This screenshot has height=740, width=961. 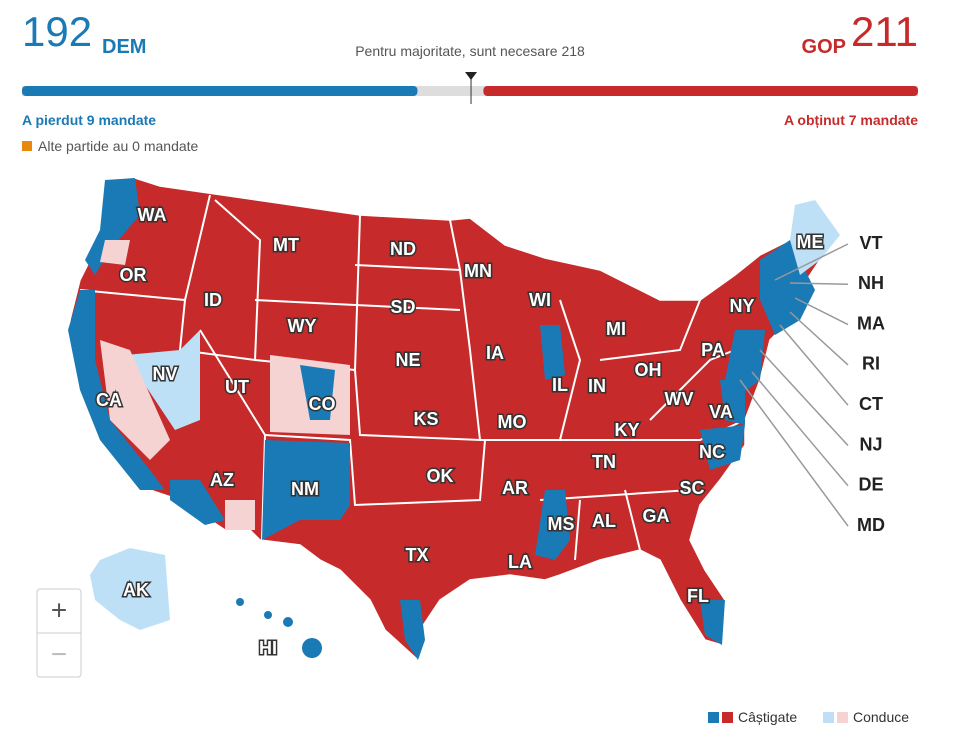 What do you see at coordinates (440, 476) in the screenshot?
I see `state-label: OK` at bounding box center [440, 476].